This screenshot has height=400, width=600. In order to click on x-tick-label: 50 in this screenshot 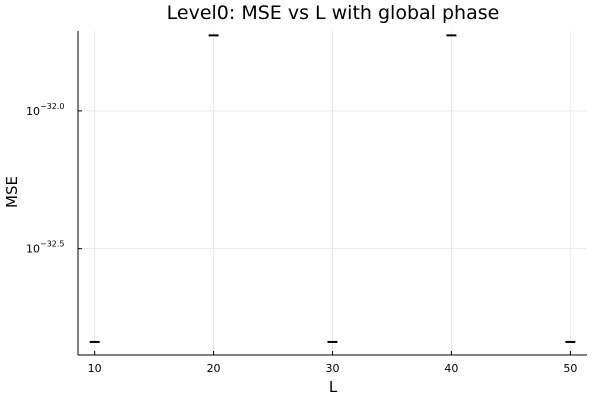, I will do `click(570, 368)`.